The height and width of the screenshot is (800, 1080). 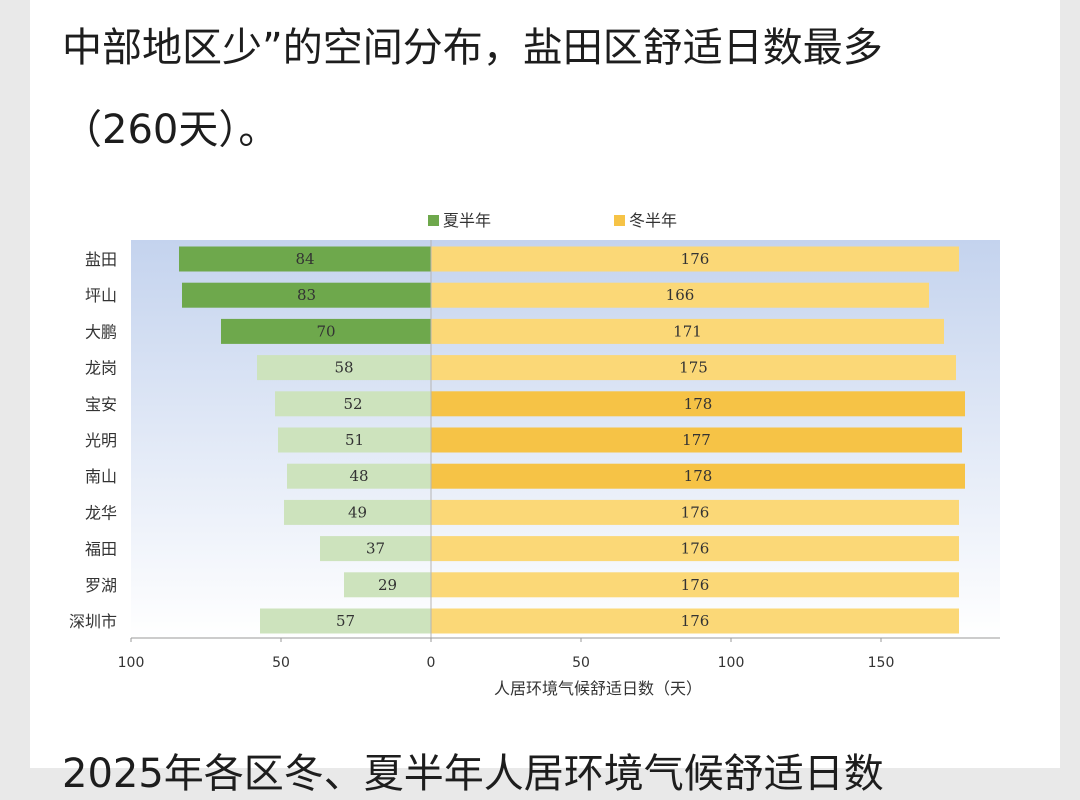 I want to click on summer-value-label: 48, so click(x=358, y=476).